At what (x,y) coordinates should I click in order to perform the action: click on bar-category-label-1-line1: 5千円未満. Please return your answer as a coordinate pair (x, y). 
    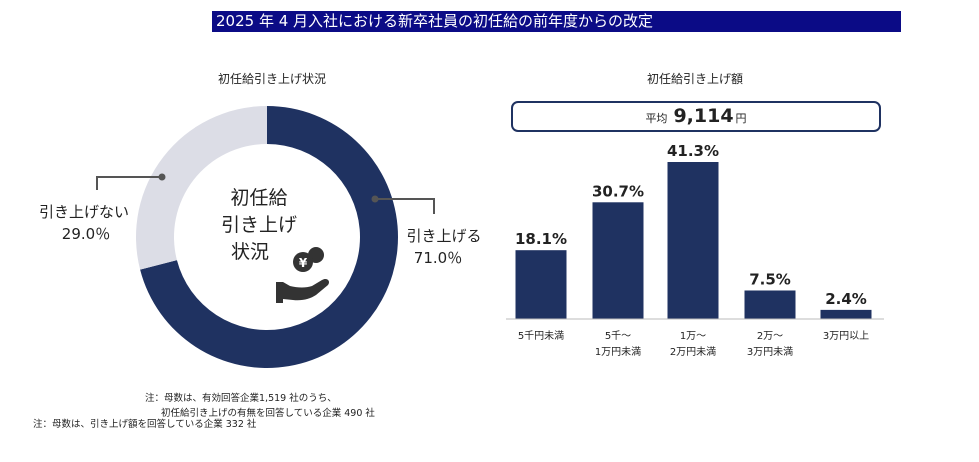
    Looking at the image, I should click on (541, 336).